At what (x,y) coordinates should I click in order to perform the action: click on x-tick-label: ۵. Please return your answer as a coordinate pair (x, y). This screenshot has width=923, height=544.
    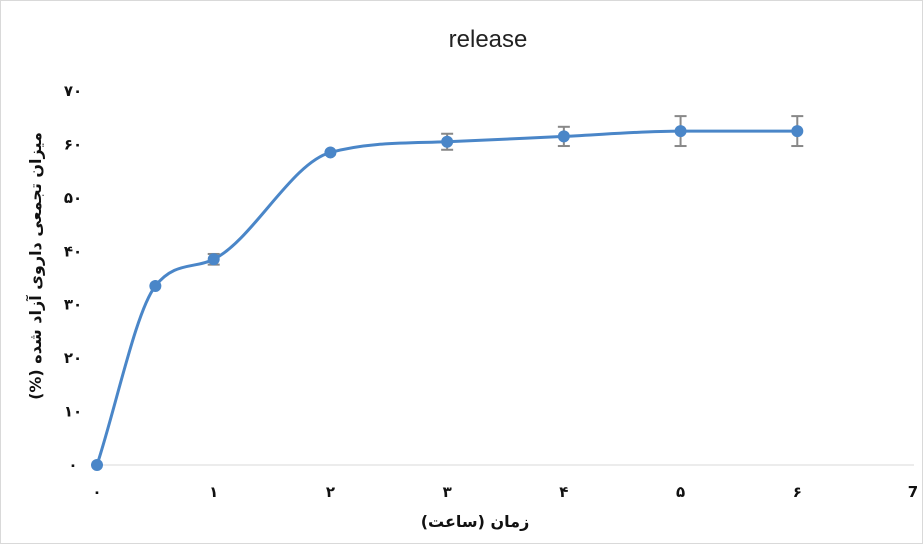
    Looking at the image, I should click on (680, 492).